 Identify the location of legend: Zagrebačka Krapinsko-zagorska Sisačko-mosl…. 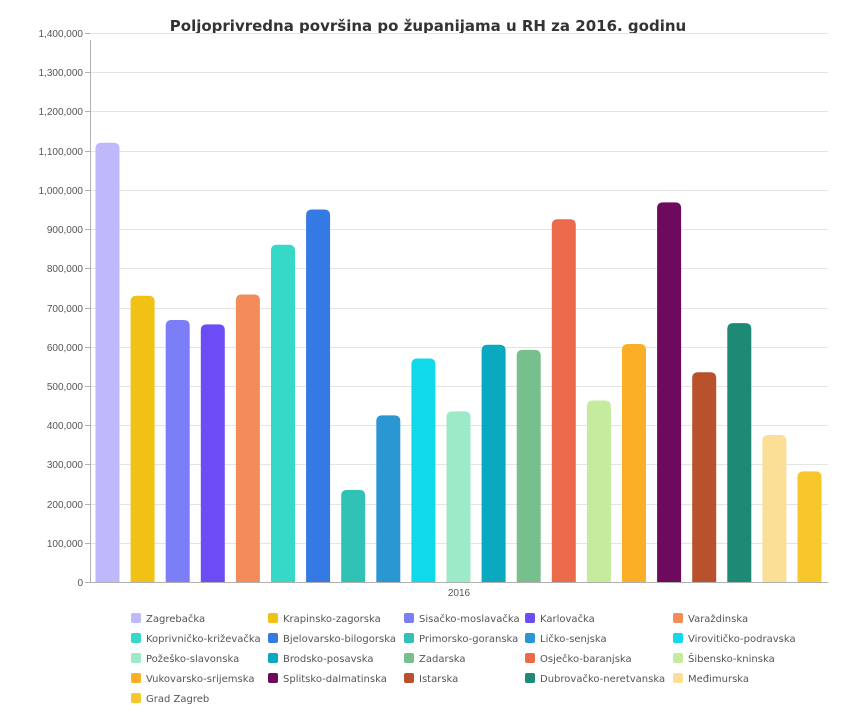
(463, 659).